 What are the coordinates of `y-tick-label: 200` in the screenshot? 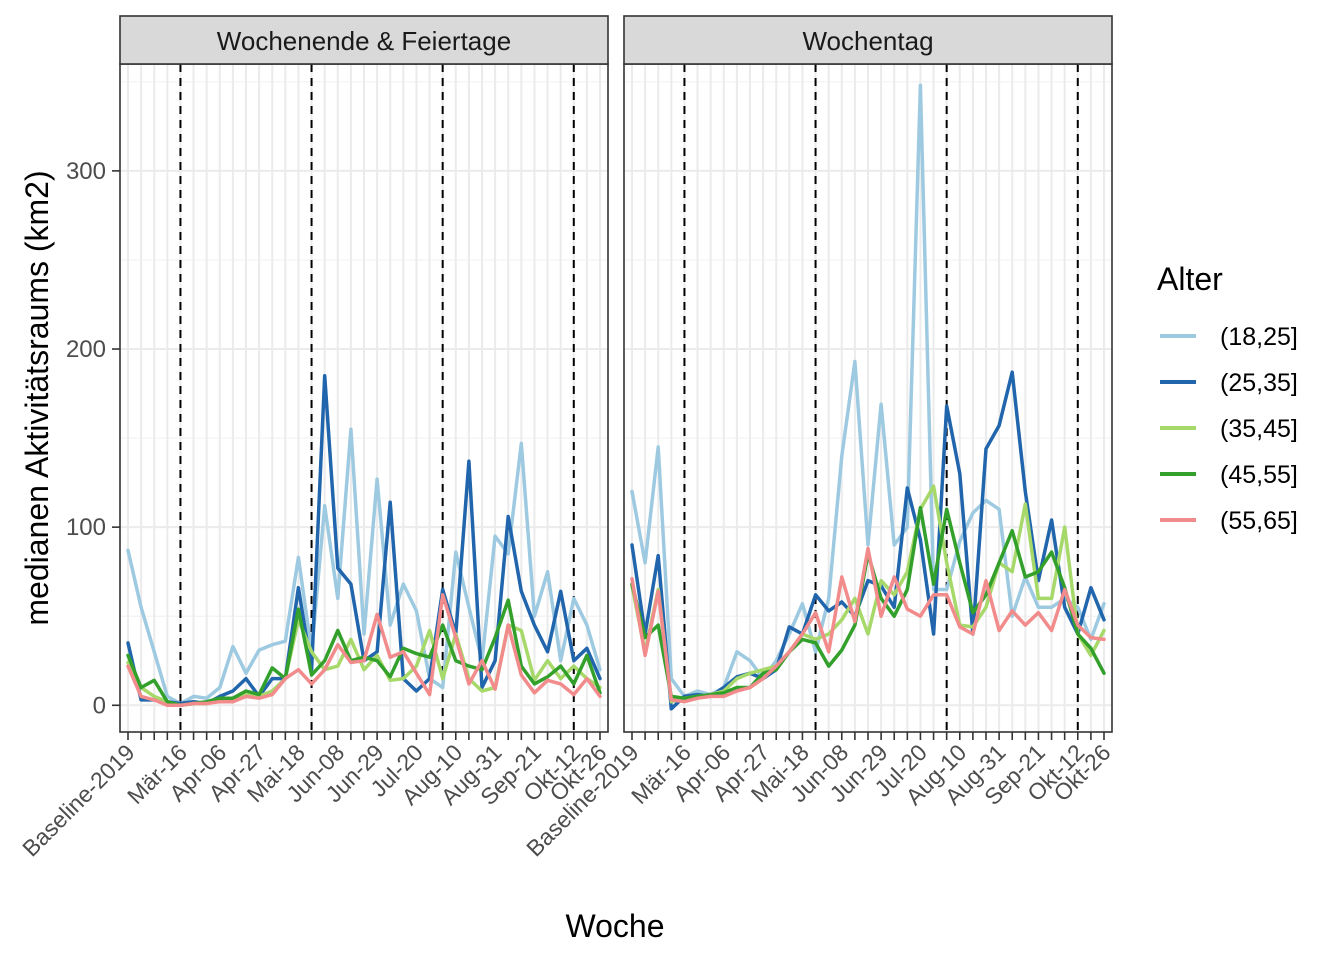 It's located at (86, 349).